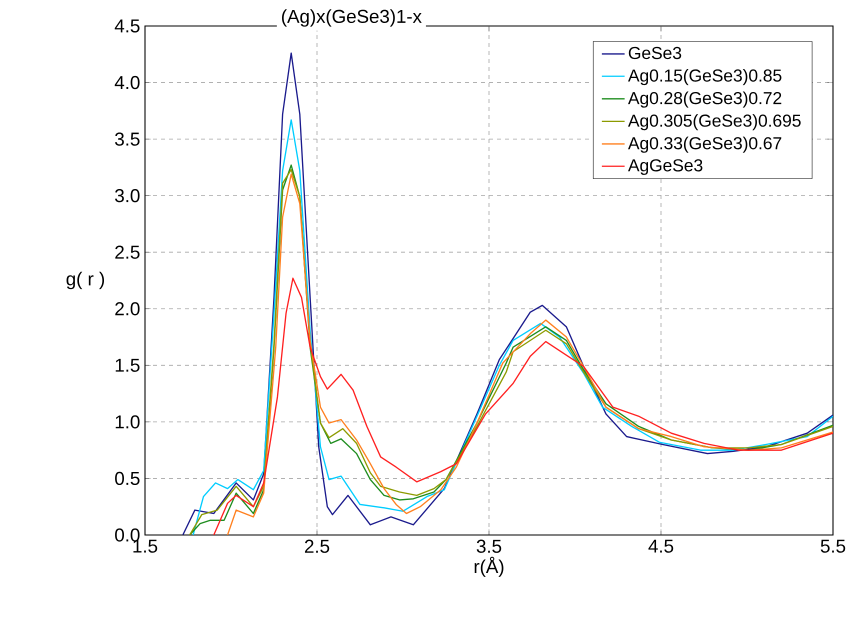 This screenshot has width=851, height=623. I want to click on legend-label: Ag0.33(GeSe3)0.67, so click(705, 144).